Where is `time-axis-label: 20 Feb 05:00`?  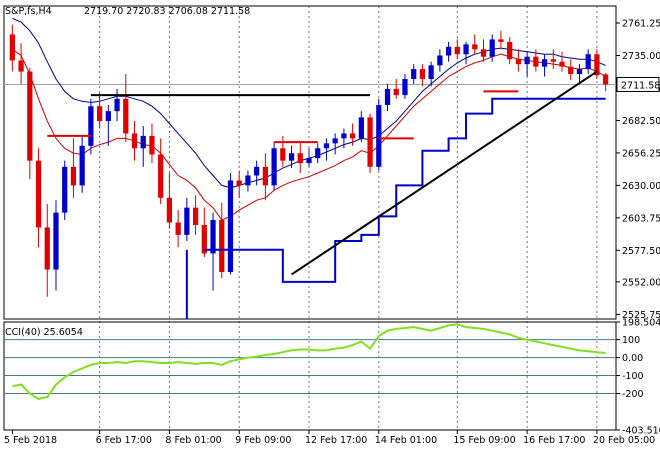 time-axis-label: 20 Feb 05:00 is located at coordinates (624, 440).